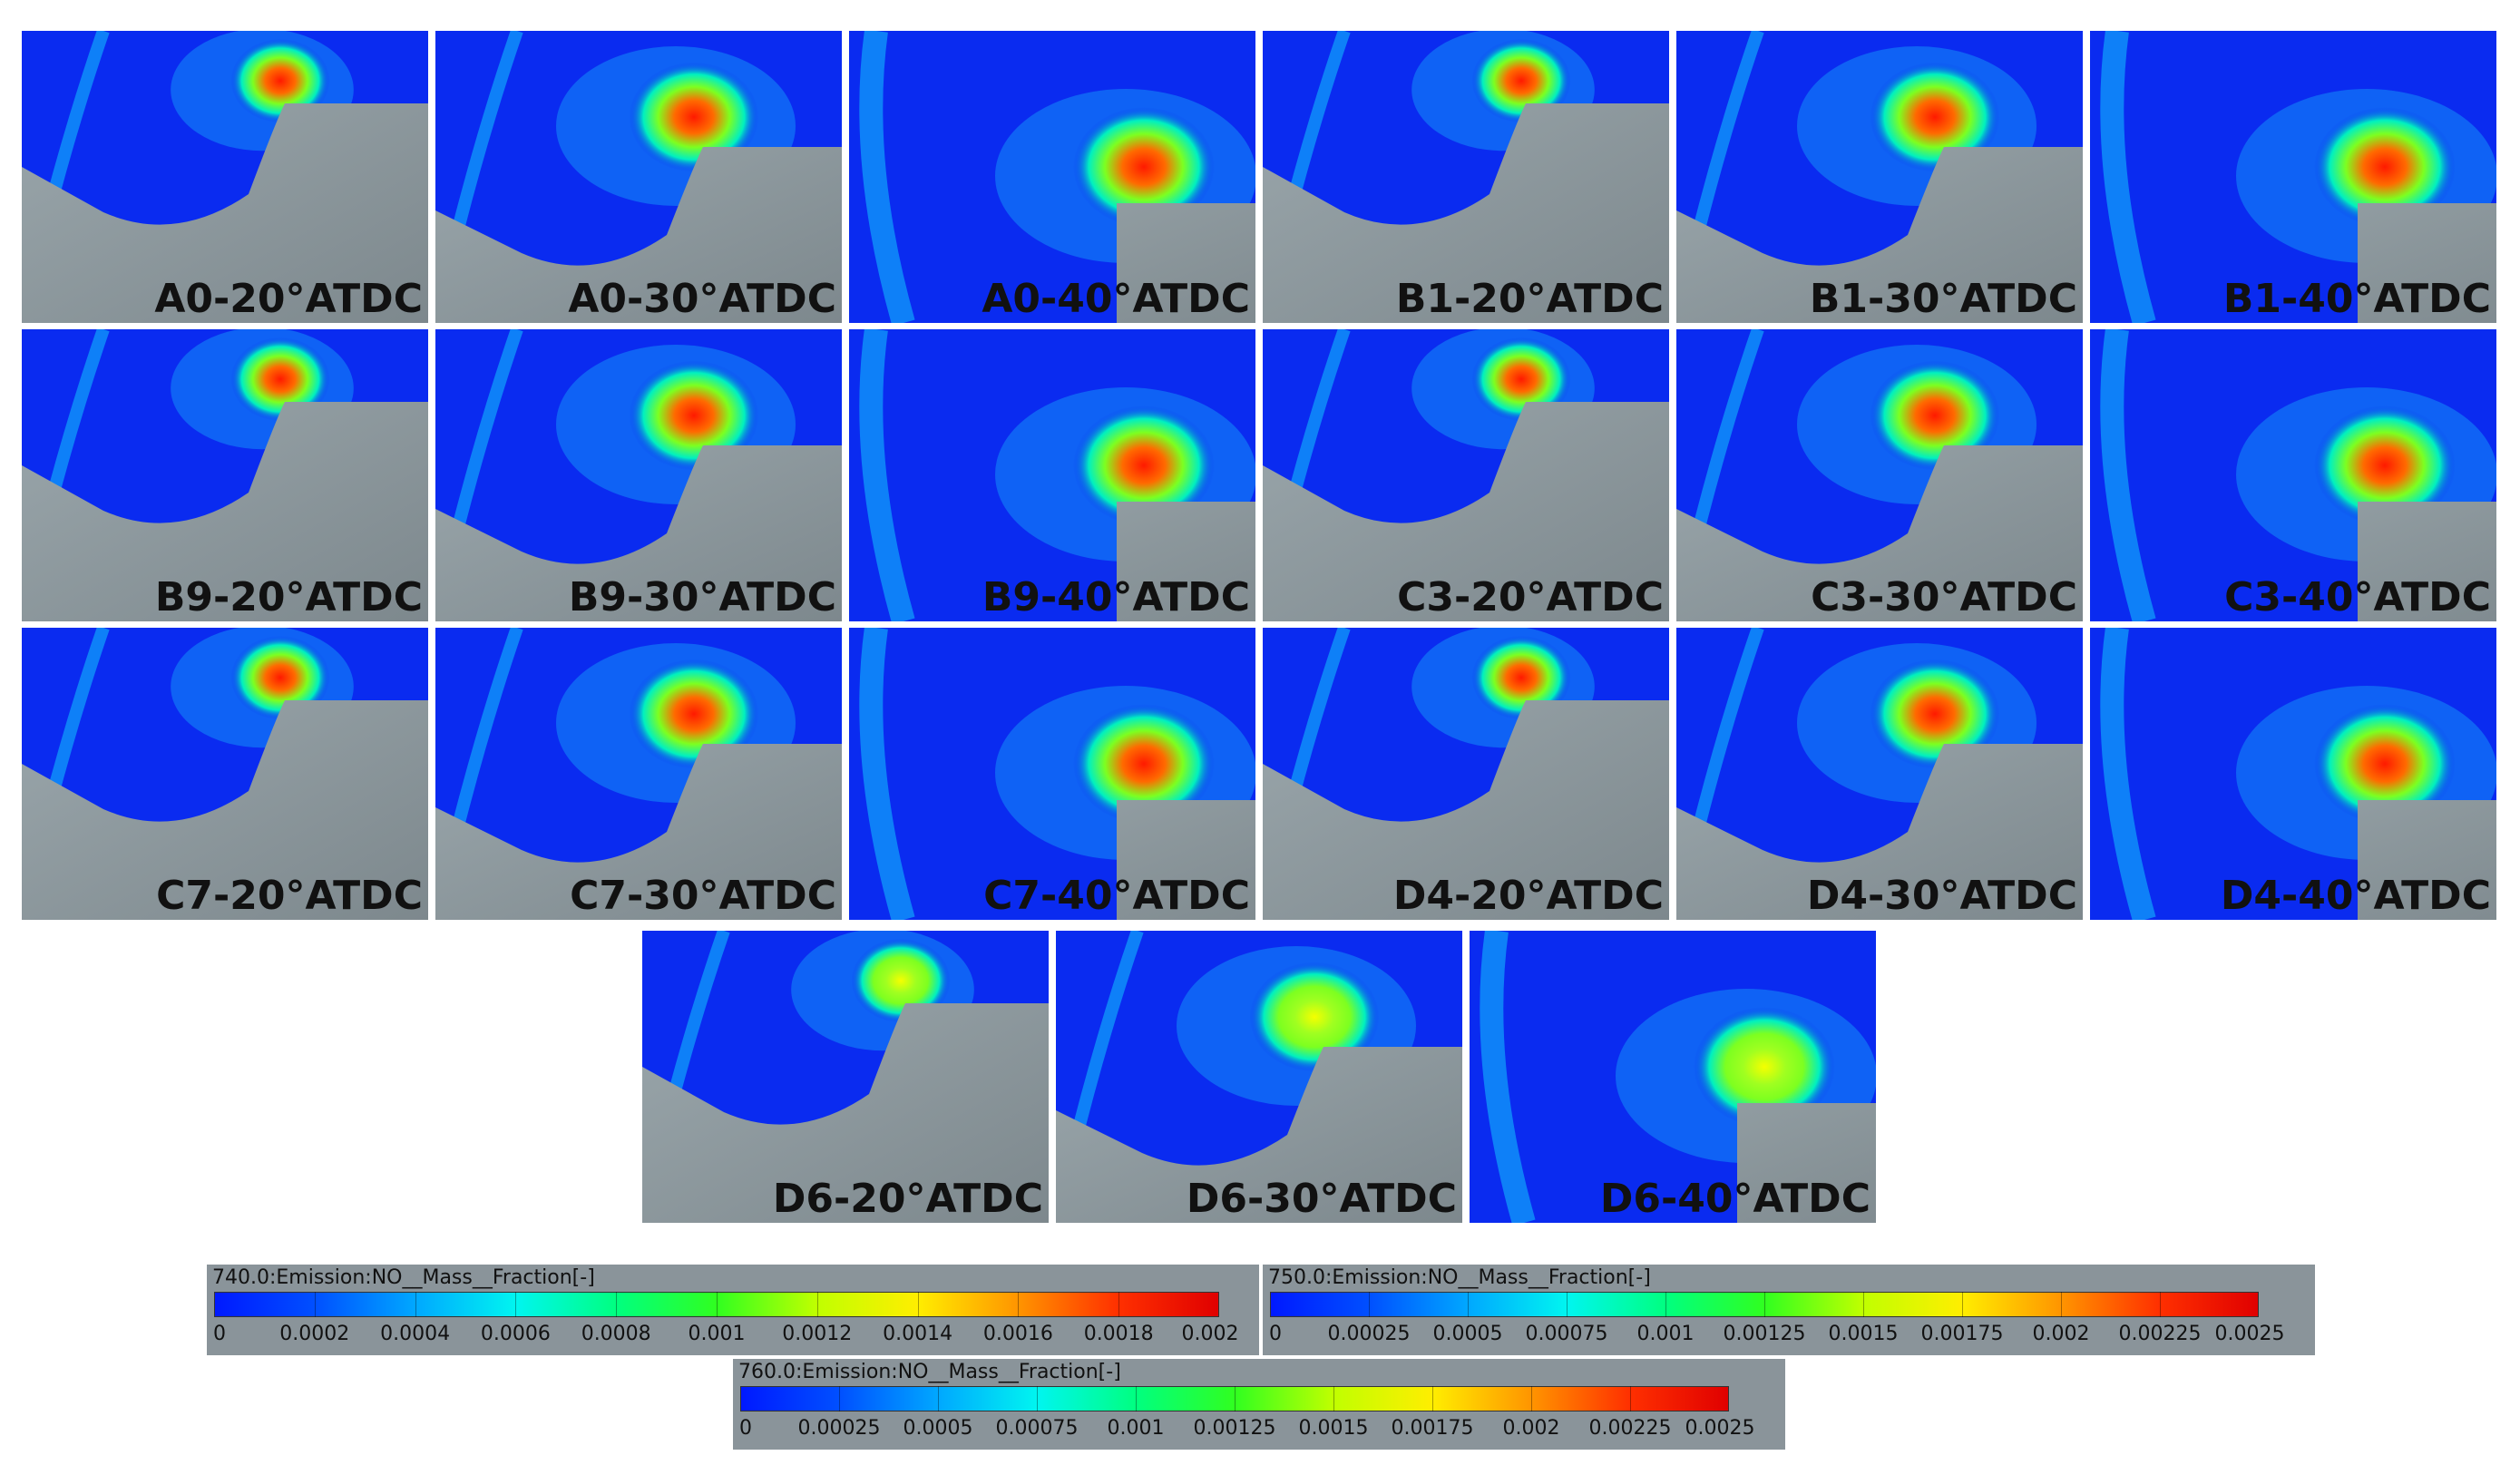  Describe the element at coordinates (1333, 1428) in the screenshot. I see `colorbar-tick-label: 0.0015` at that location.